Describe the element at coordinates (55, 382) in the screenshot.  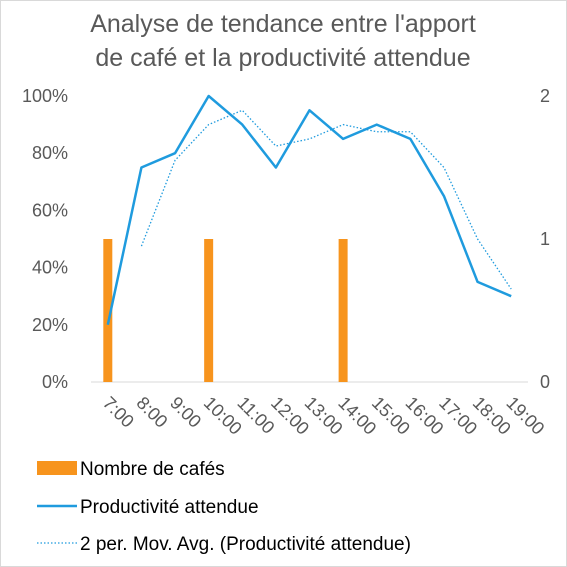
I see `y-primary-tick-label: 0%` at that location.